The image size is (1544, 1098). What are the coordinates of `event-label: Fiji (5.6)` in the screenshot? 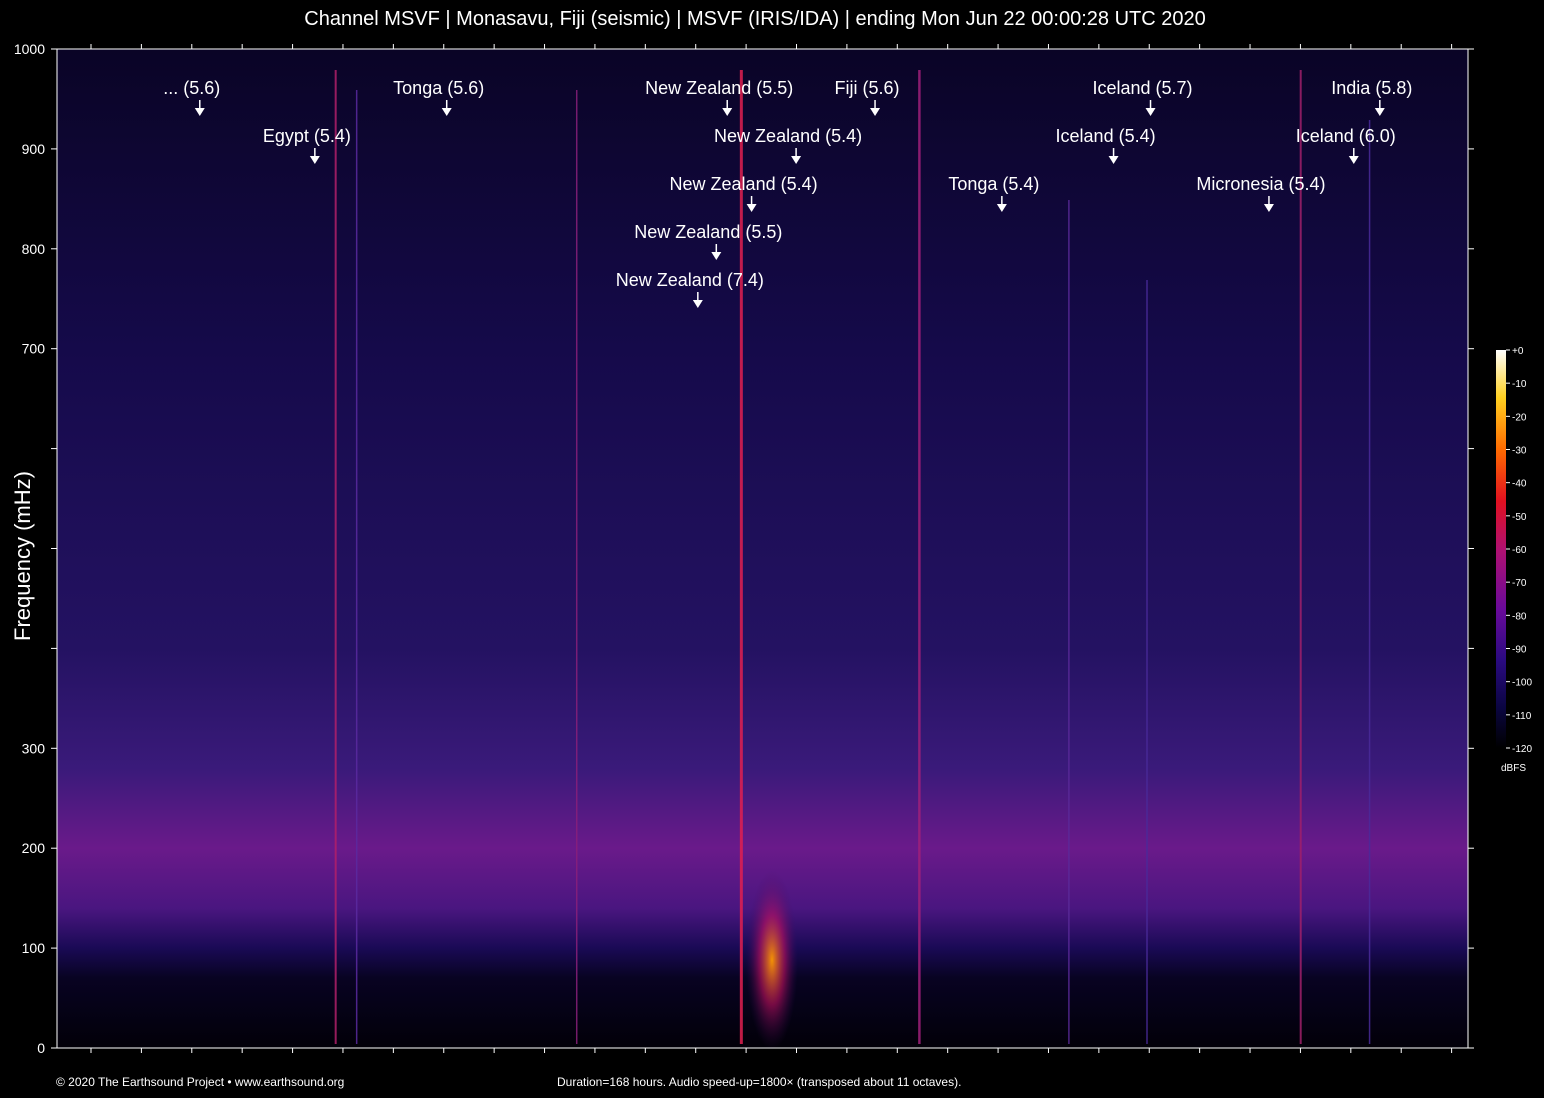 It's located at (867, 88).